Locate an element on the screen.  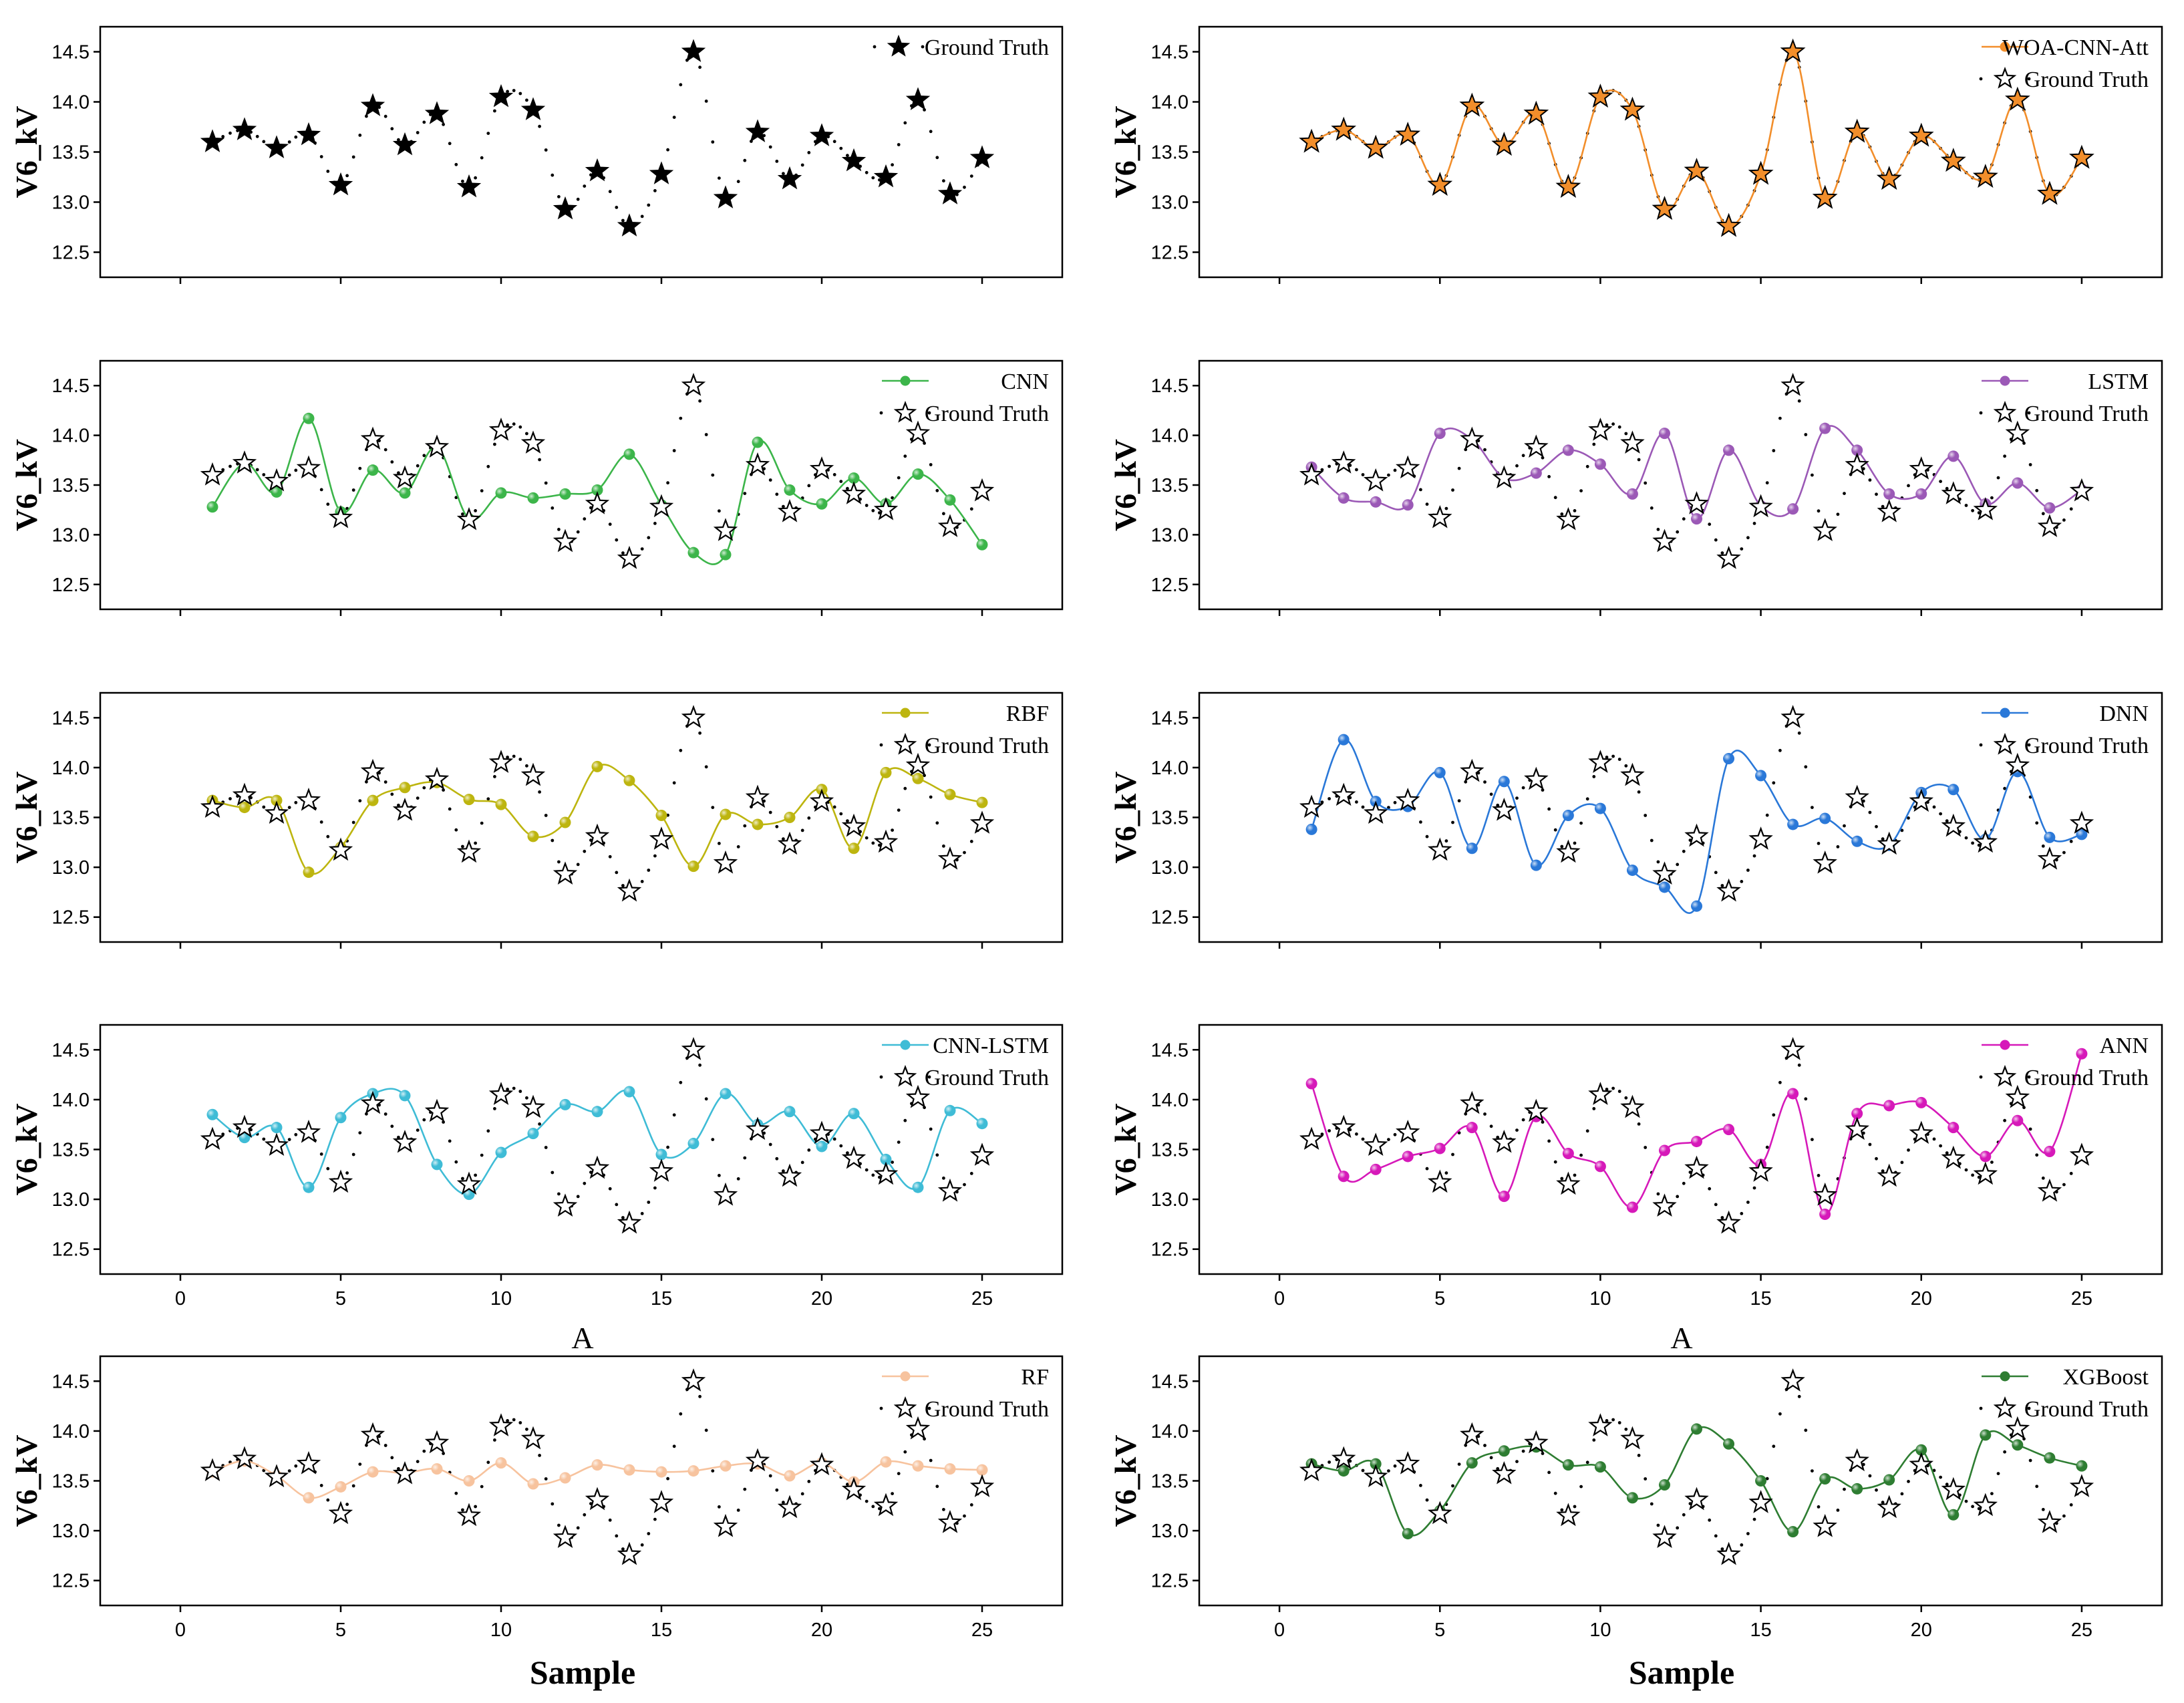
y-tick-label: 14.0 is located at coordinates (71, 1100).